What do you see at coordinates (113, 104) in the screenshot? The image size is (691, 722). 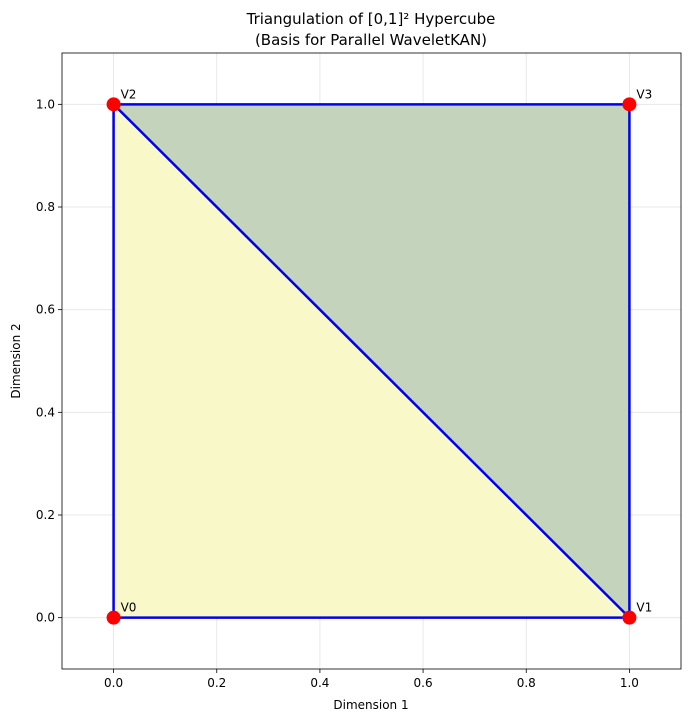 I see `vertex-point-v2` at bounding box center [113, 104].